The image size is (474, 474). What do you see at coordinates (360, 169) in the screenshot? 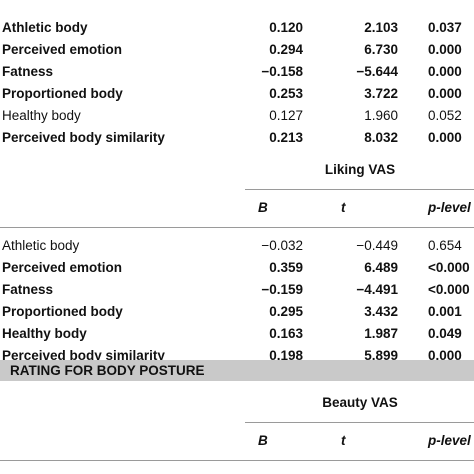
I see `group-title: Liking VAS` at bounding box center [360, 169].